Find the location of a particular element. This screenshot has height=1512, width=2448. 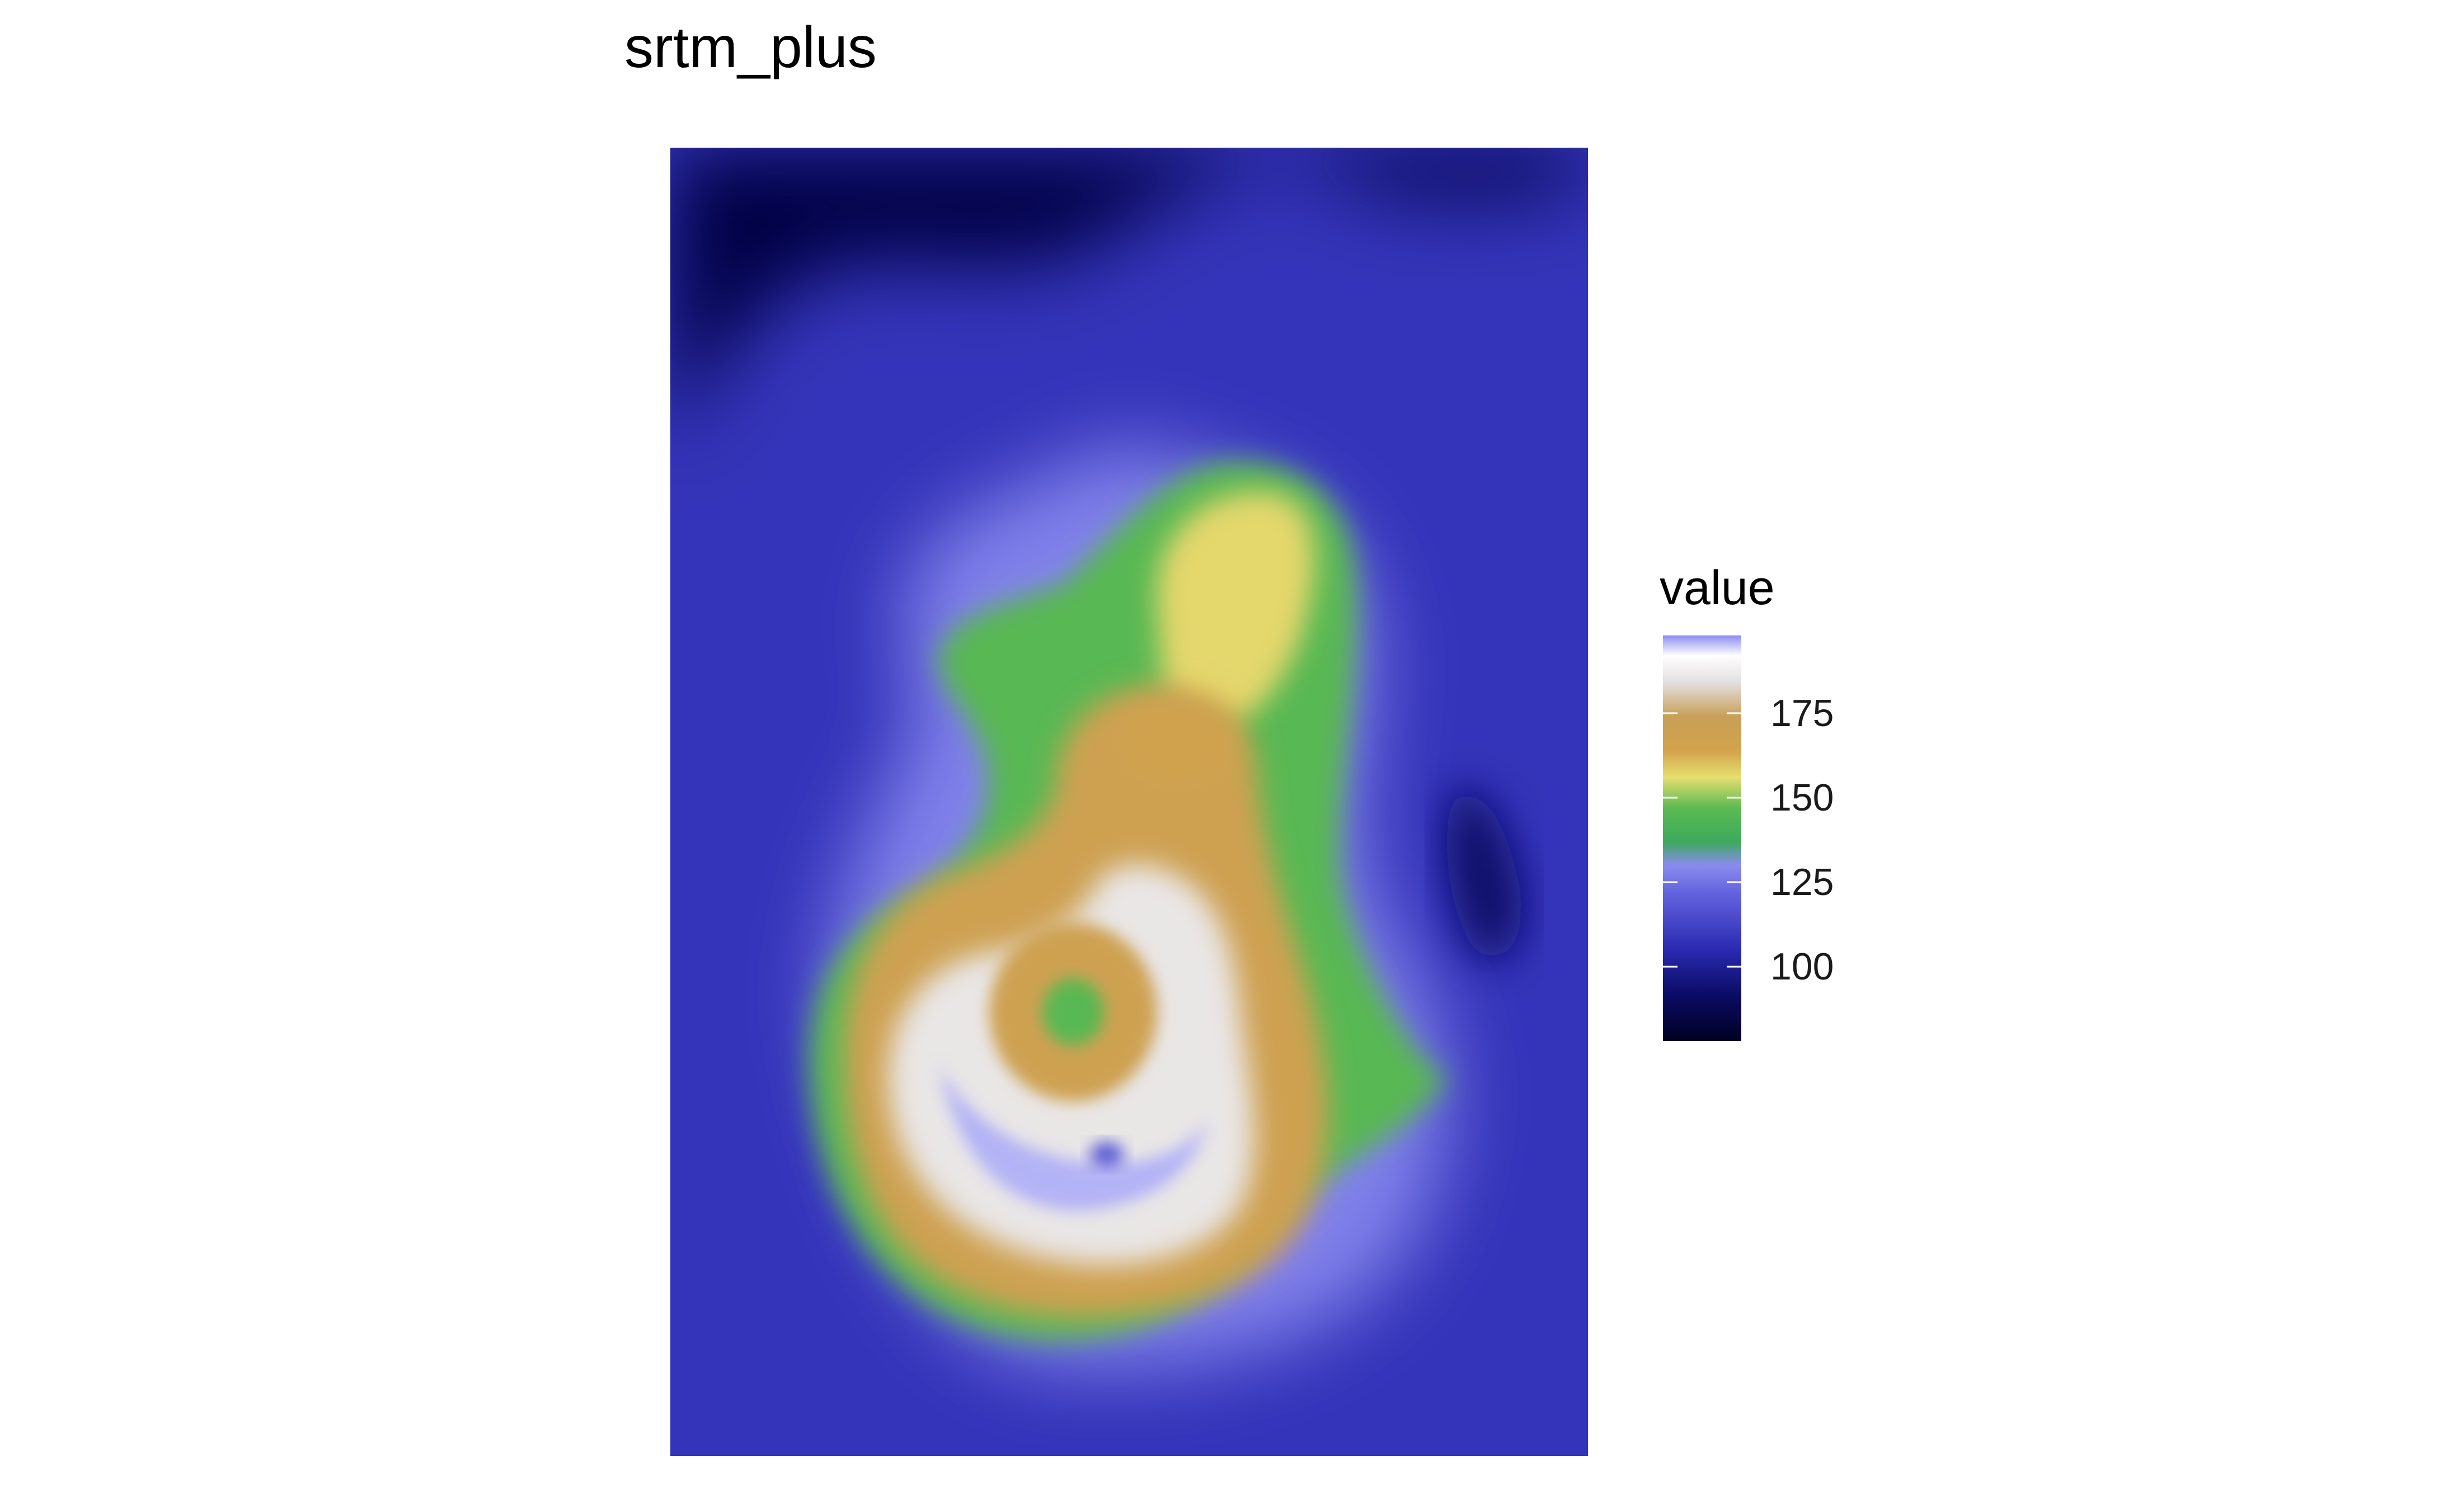

raster-region-lavender-crescent is located at coordinates (1073, 1138).